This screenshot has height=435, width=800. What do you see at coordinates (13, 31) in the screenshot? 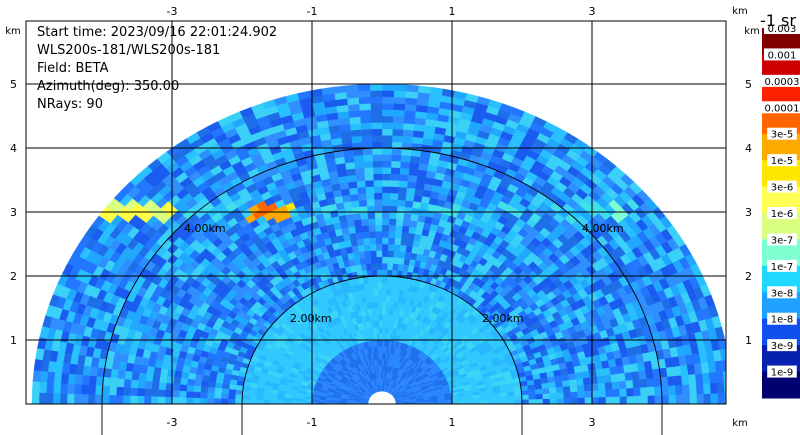
I see `y-unit-label-left: km` at bounding box center [13, 31].